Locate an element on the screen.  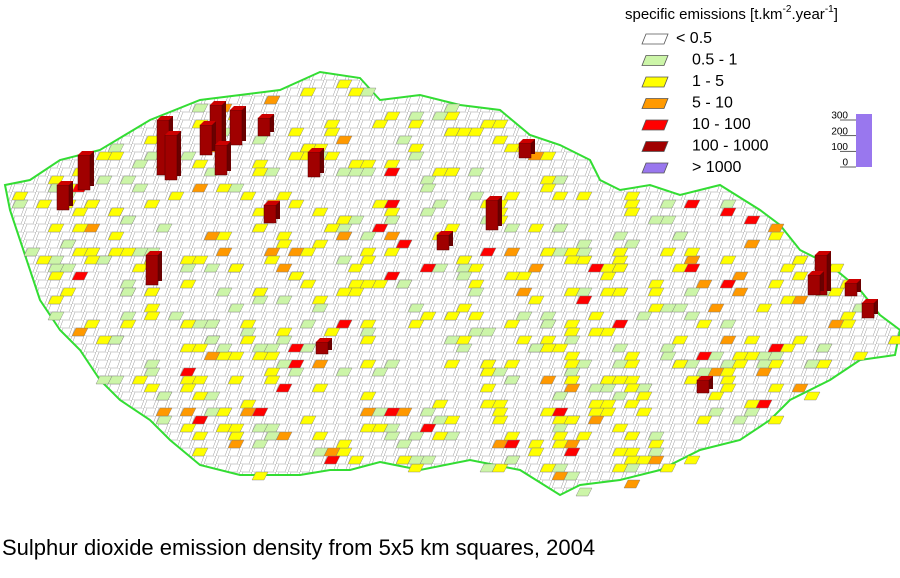
legend-label: 0.5 - 1 is located at coordinates (714, 60).